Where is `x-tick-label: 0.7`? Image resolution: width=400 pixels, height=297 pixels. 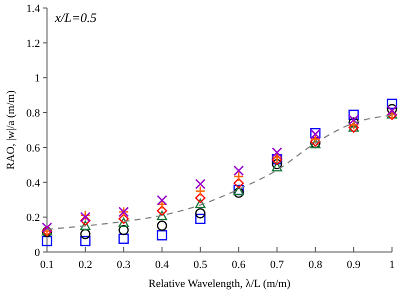 x-tick-label: 0.7 is located at coordinates (277, 265).